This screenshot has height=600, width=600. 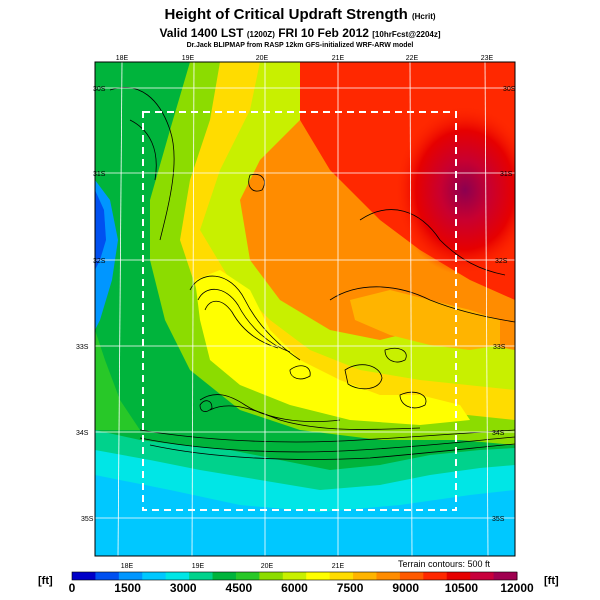 What do you see at coordinates (406, 34) in the screenshot?
I see `forecast-code: [10hrFcst@2204z]` at bounding box center [406, 34].